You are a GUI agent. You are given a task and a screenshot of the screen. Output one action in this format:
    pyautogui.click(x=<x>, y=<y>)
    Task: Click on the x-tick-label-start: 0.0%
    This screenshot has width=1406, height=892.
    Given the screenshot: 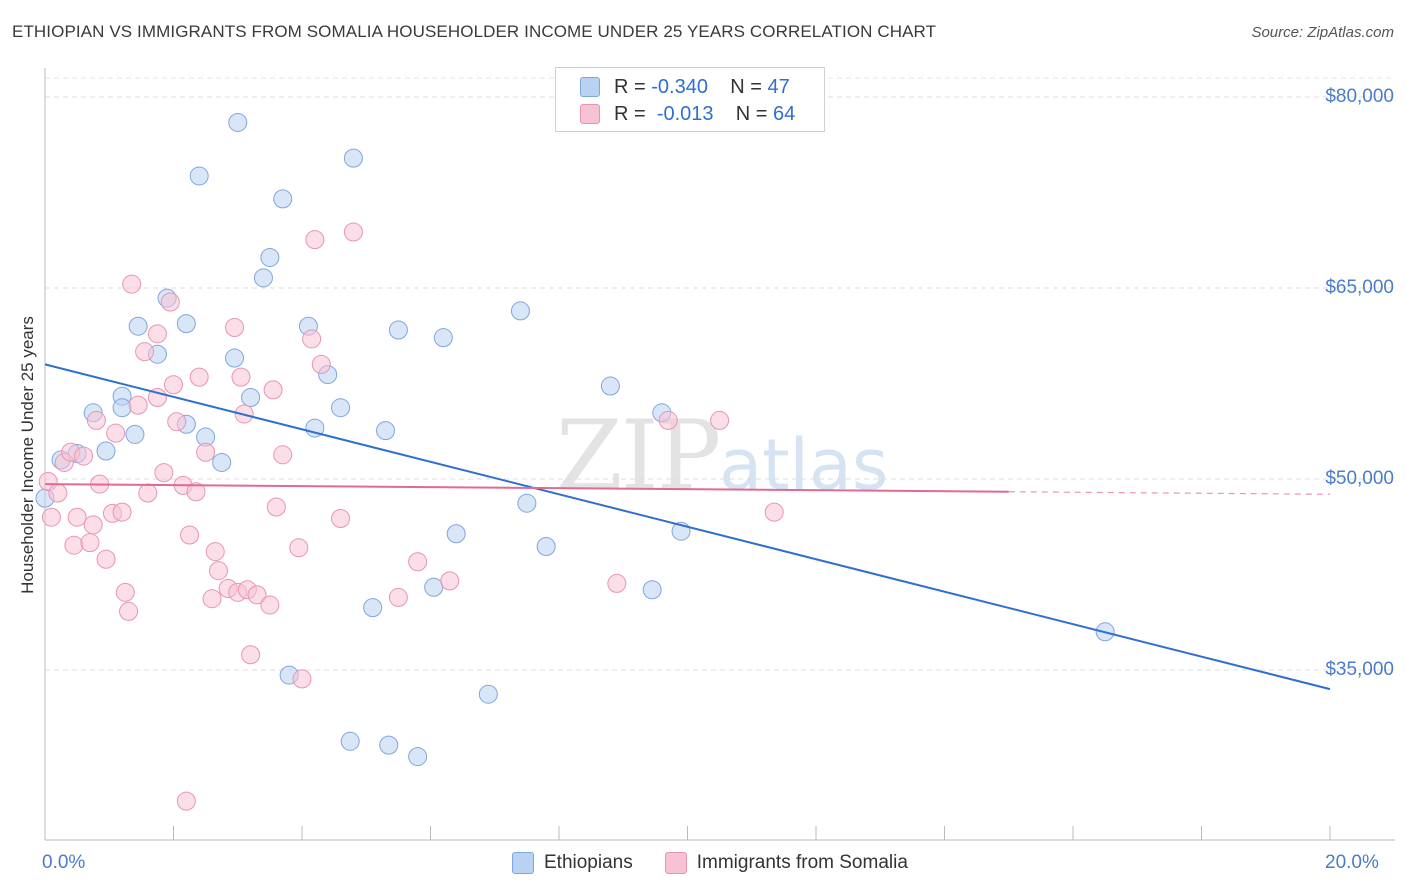 What is the action you would take?
    pyautogui.click(x=64, y=862)
    